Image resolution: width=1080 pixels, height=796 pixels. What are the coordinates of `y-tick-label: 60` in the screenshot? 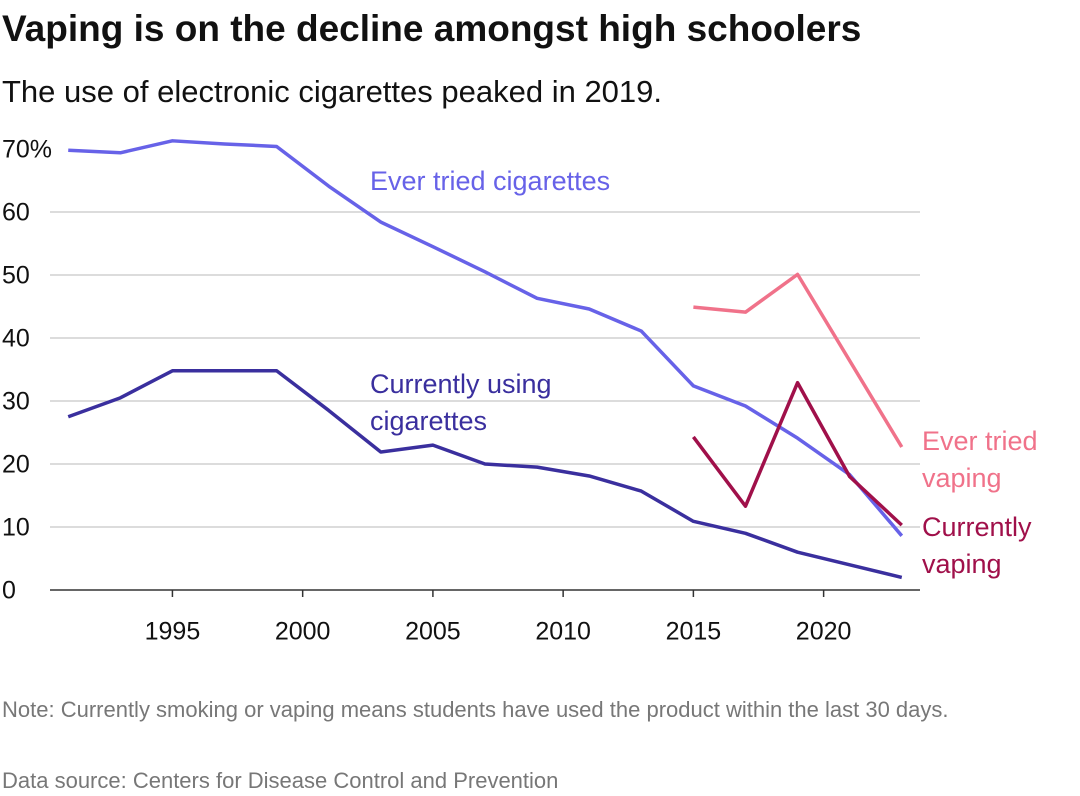 It's located at (16, 213).